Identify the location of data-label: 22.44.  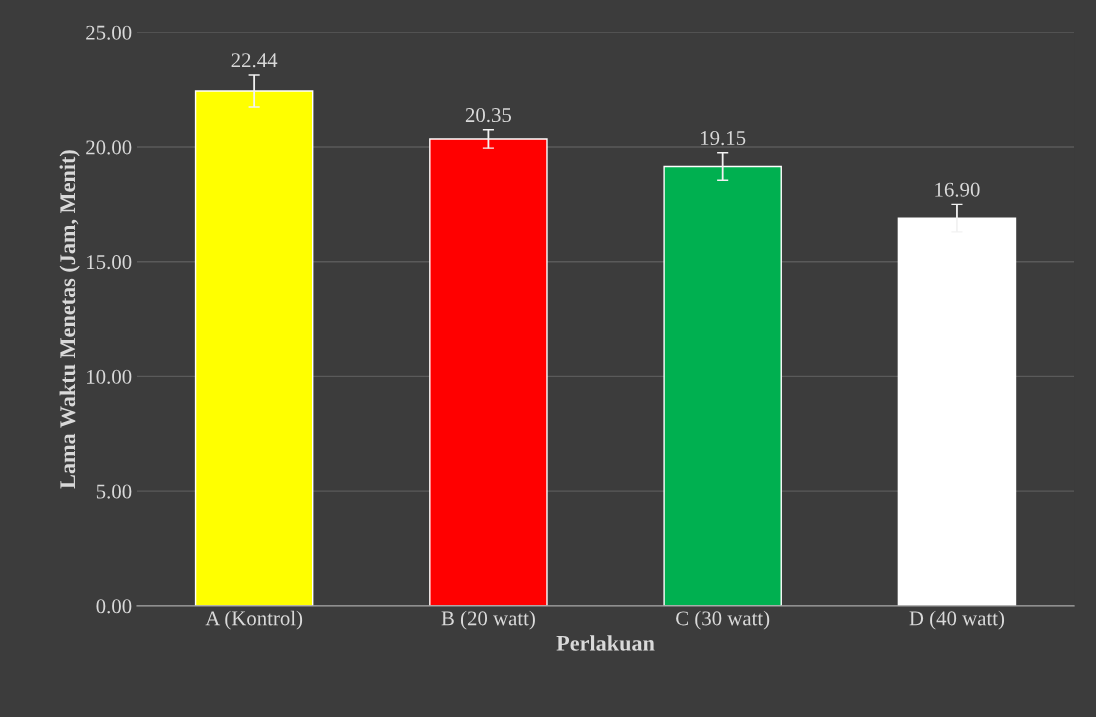
(254, 60).